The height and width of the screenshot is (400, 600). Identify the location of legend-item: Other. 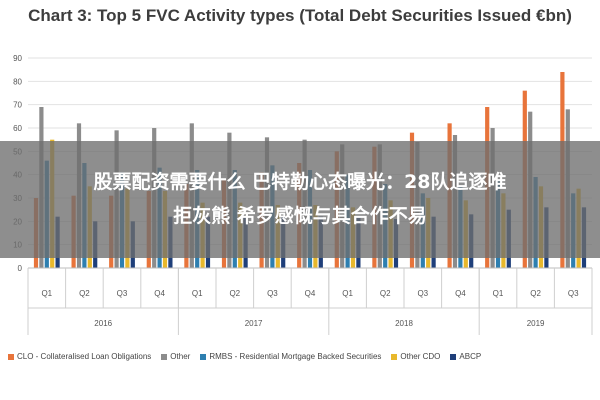
(175, 356).